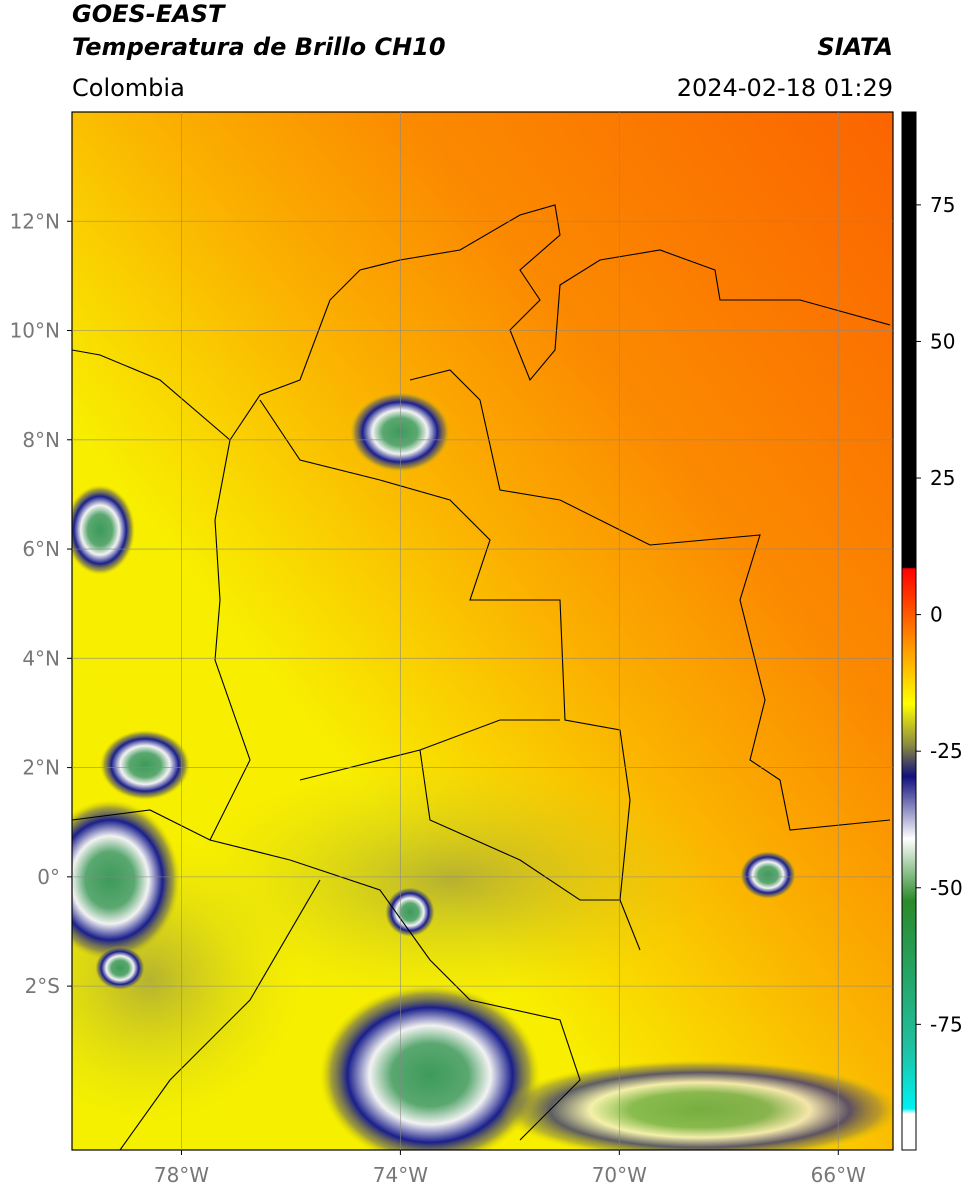  What do you see at coordinates (128, 88) in the screenshot?
I see `region: Colombia` at bounding box center [128, 88].